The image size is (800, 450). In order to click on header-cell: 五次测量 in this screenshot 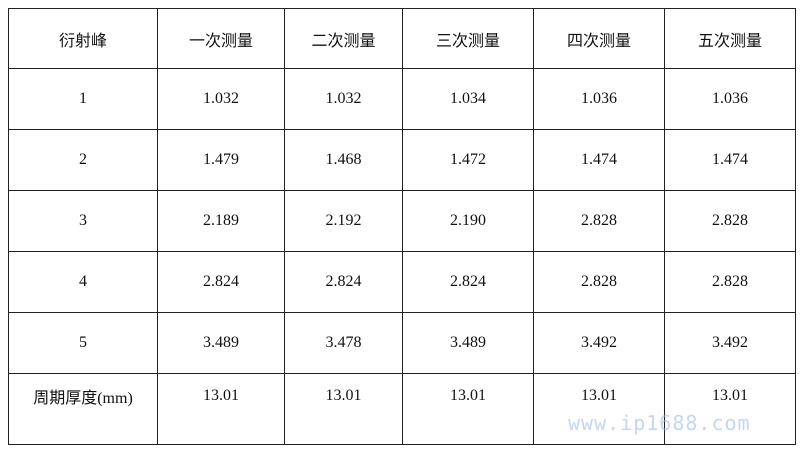, I will do `click(730, 38)`.